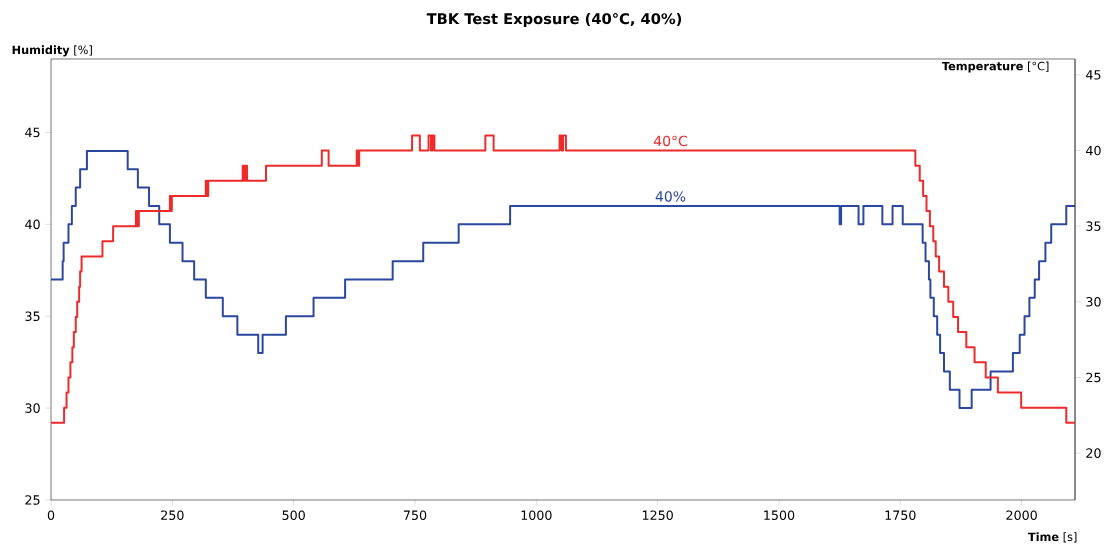  I want to click on y-tick-label: 40, so click(32, 224).